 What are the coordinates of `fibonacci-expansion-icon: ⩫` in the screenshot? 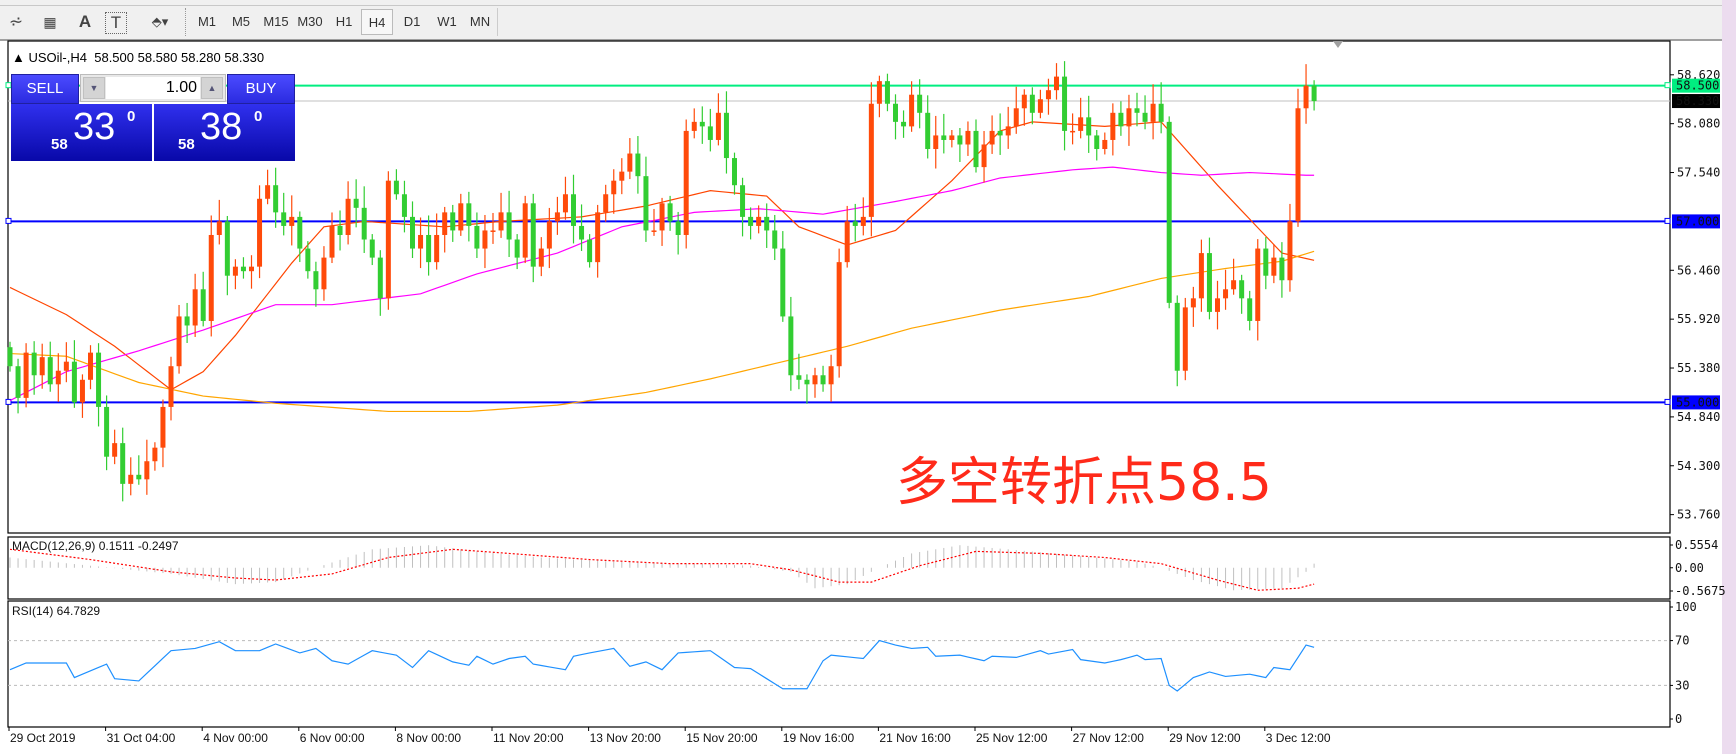 It's located at (16, 21).